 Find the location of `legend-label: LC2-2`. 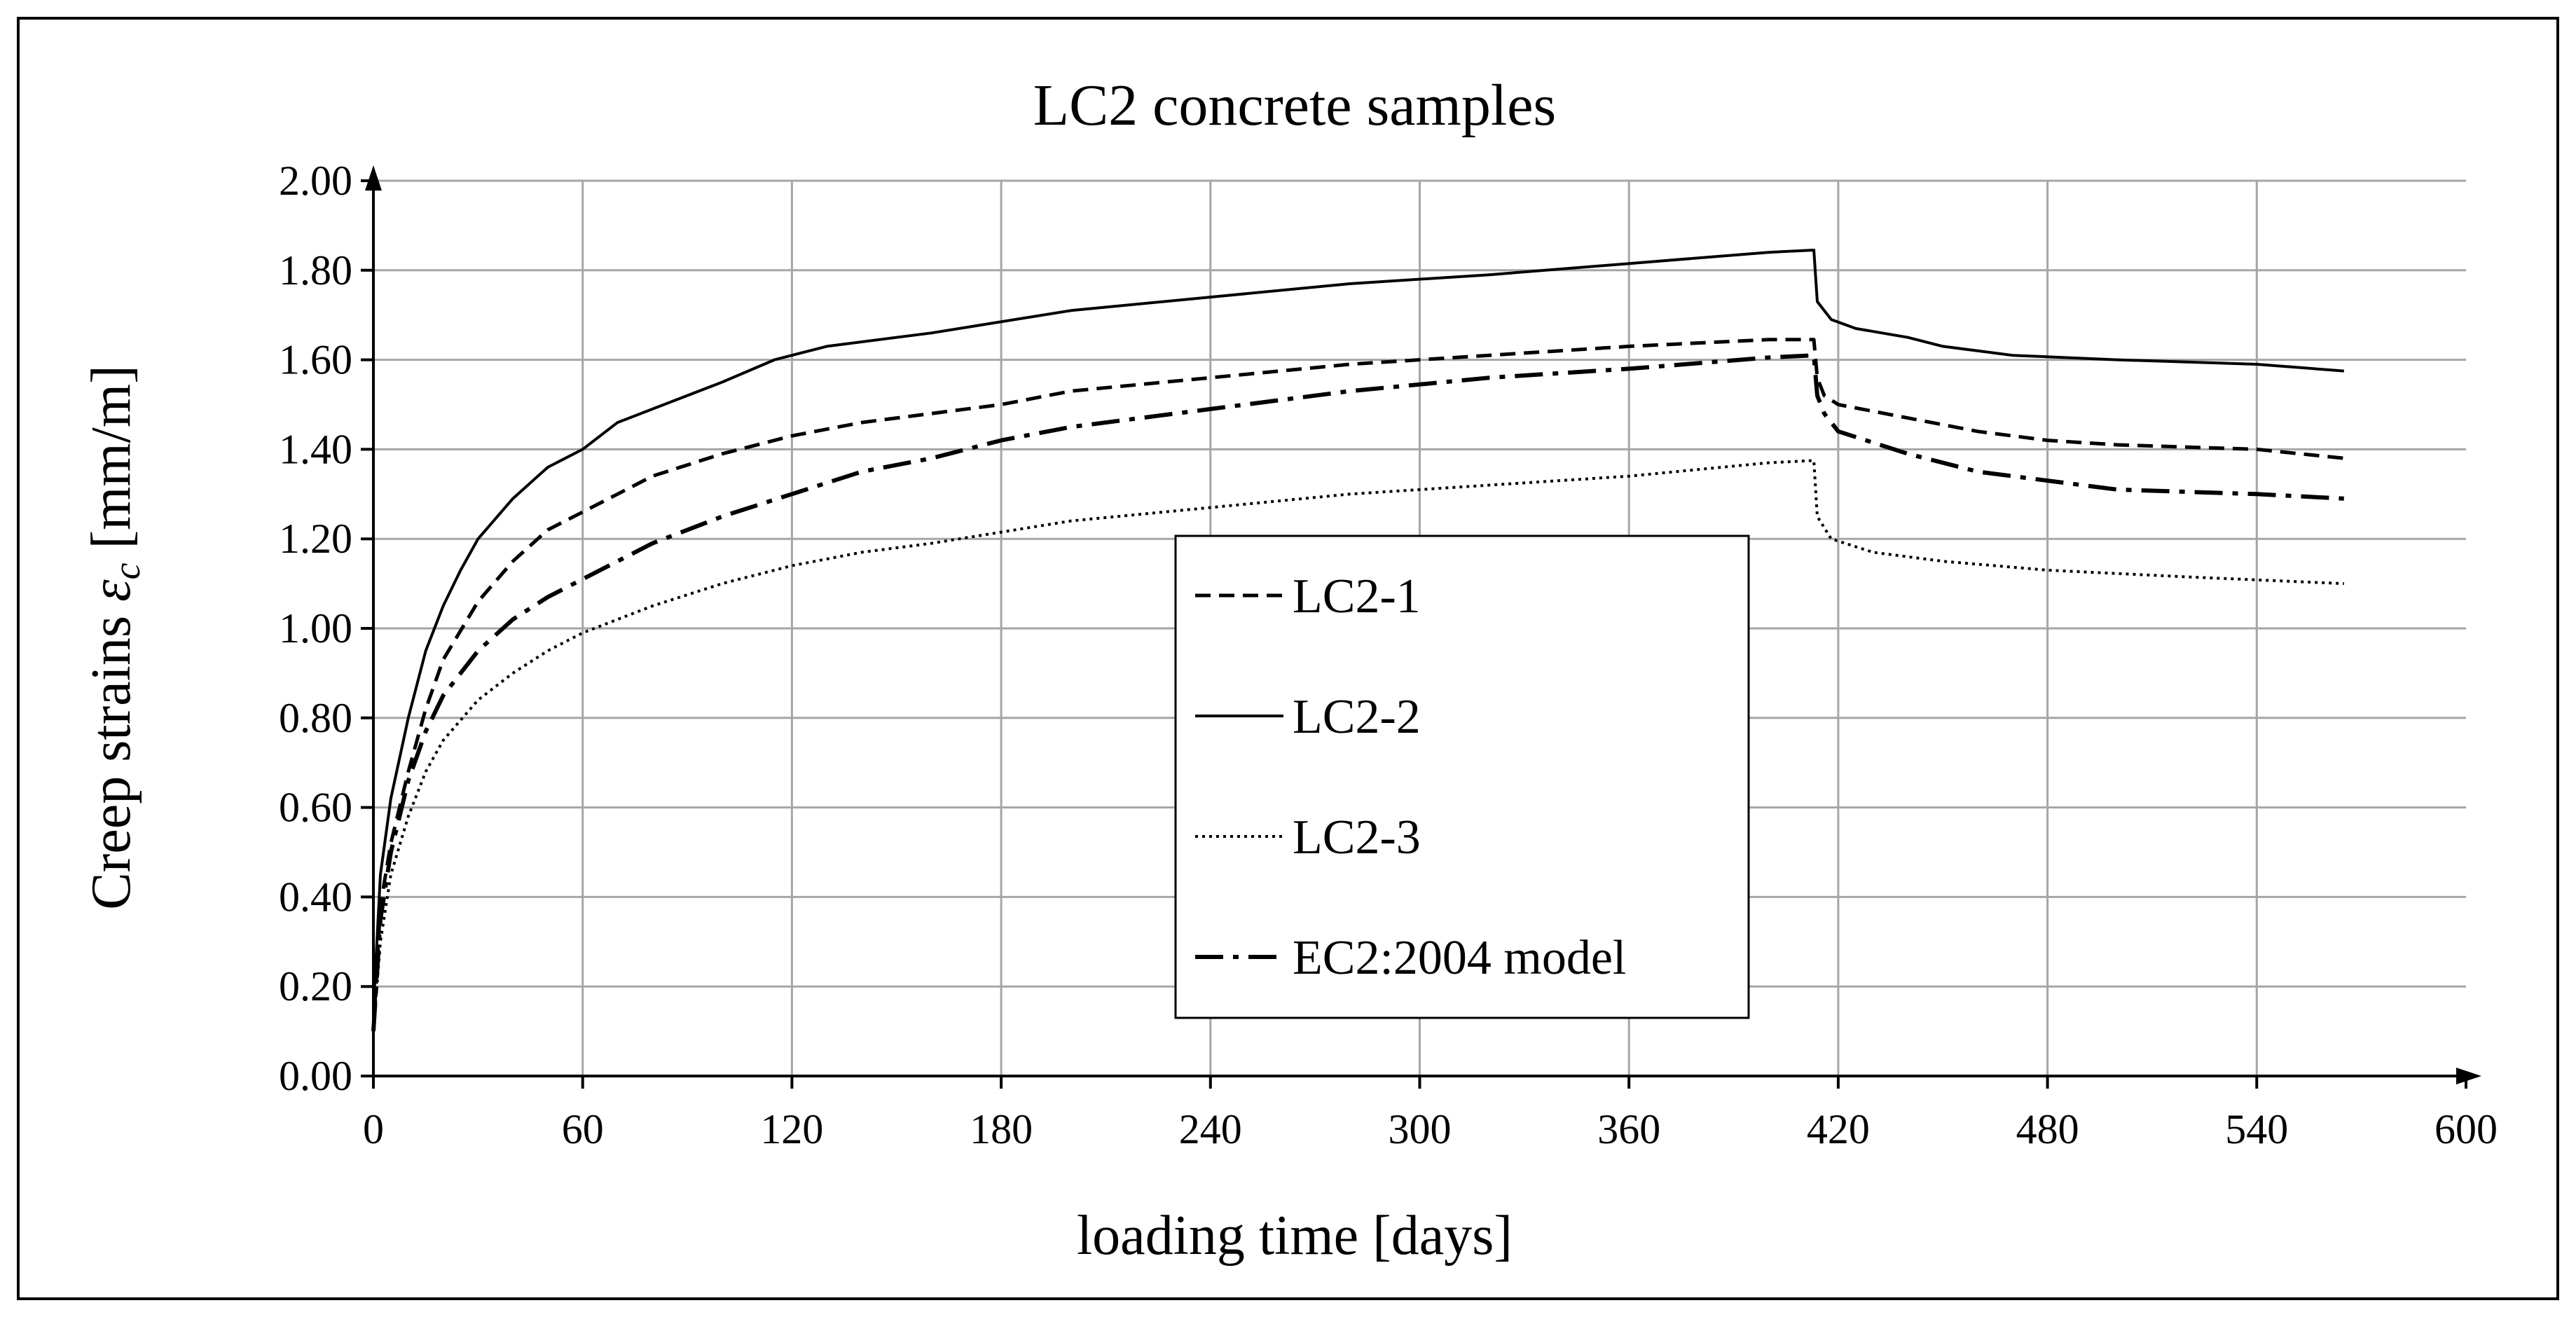

legend-label: LC2-2 is located at coordinates (1357, 717).